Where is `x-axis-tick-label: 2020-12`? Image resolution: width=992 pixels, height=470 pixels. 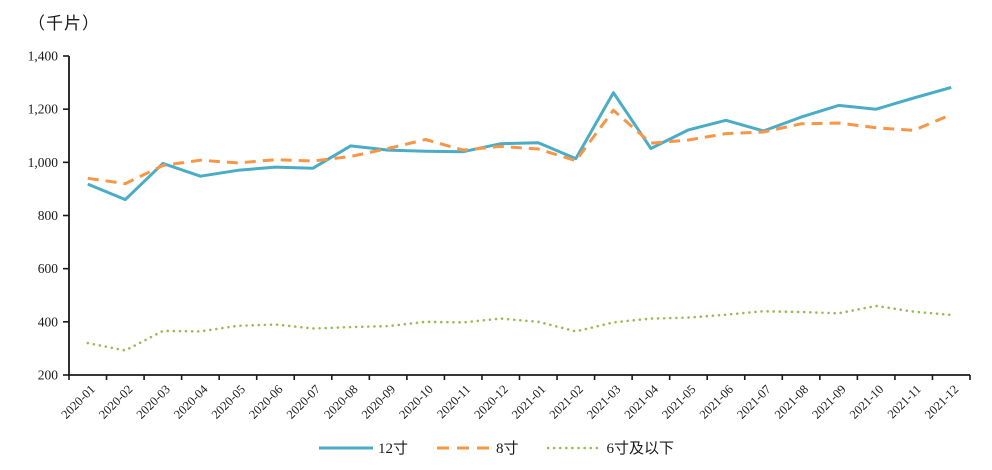 x-axis-tick-label: 2020-12 is located at coordinates (490, 401).